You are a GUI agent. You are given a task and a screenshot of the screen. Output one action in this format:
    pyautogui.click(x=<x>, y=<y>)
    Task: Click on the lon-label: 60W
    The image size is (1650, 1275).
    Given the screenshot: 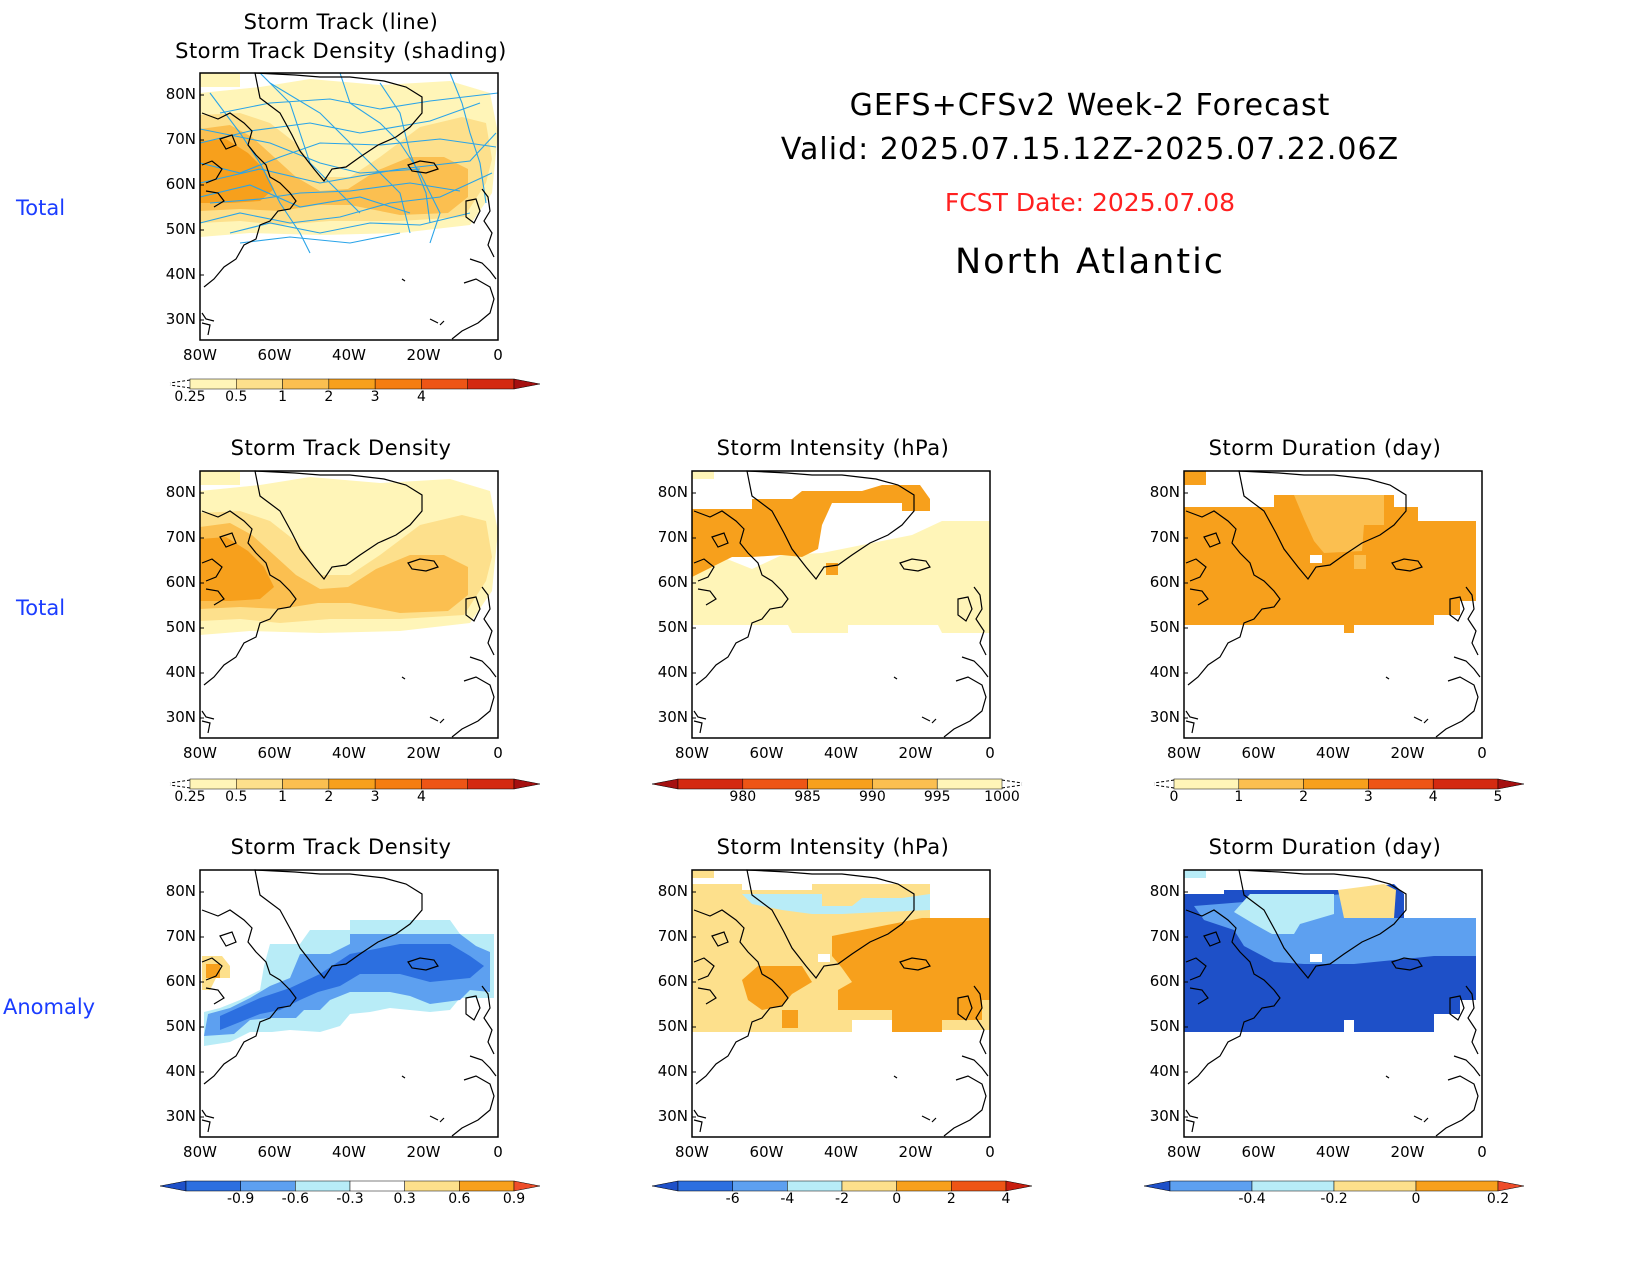 What is the action you would take?
    pyautogui.click(x=274, y=1152)
    